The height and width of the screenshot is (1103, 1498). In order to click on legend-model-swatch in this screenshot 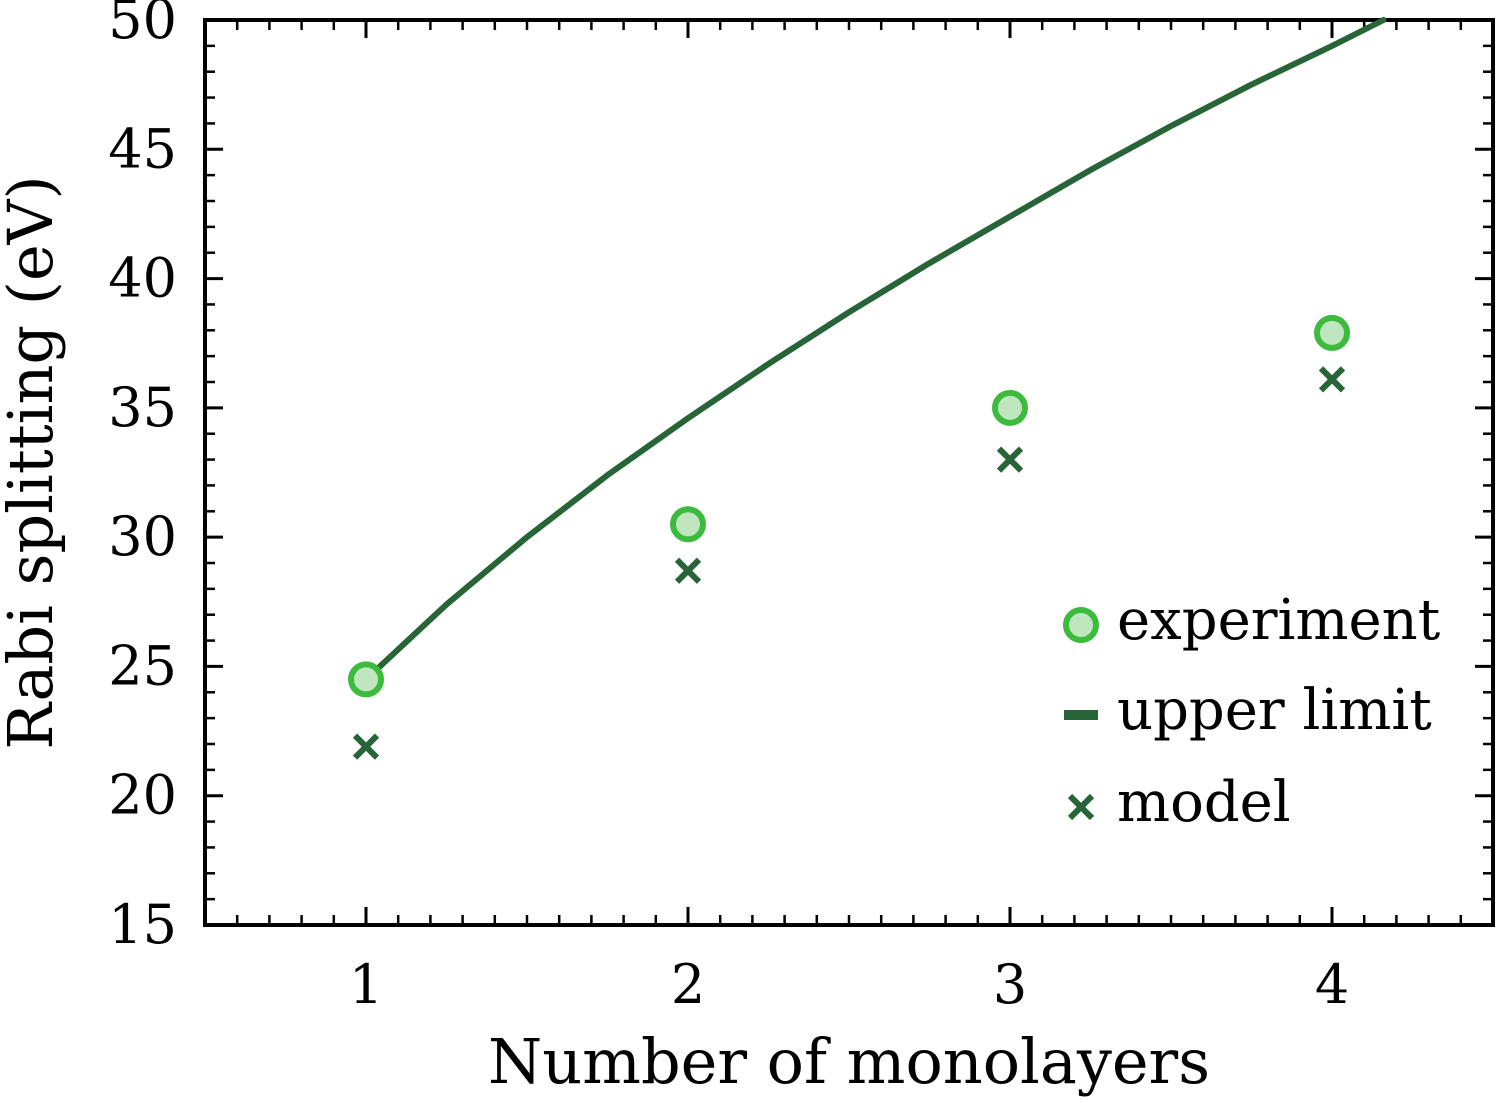, I will do `click(1081, 807)`.